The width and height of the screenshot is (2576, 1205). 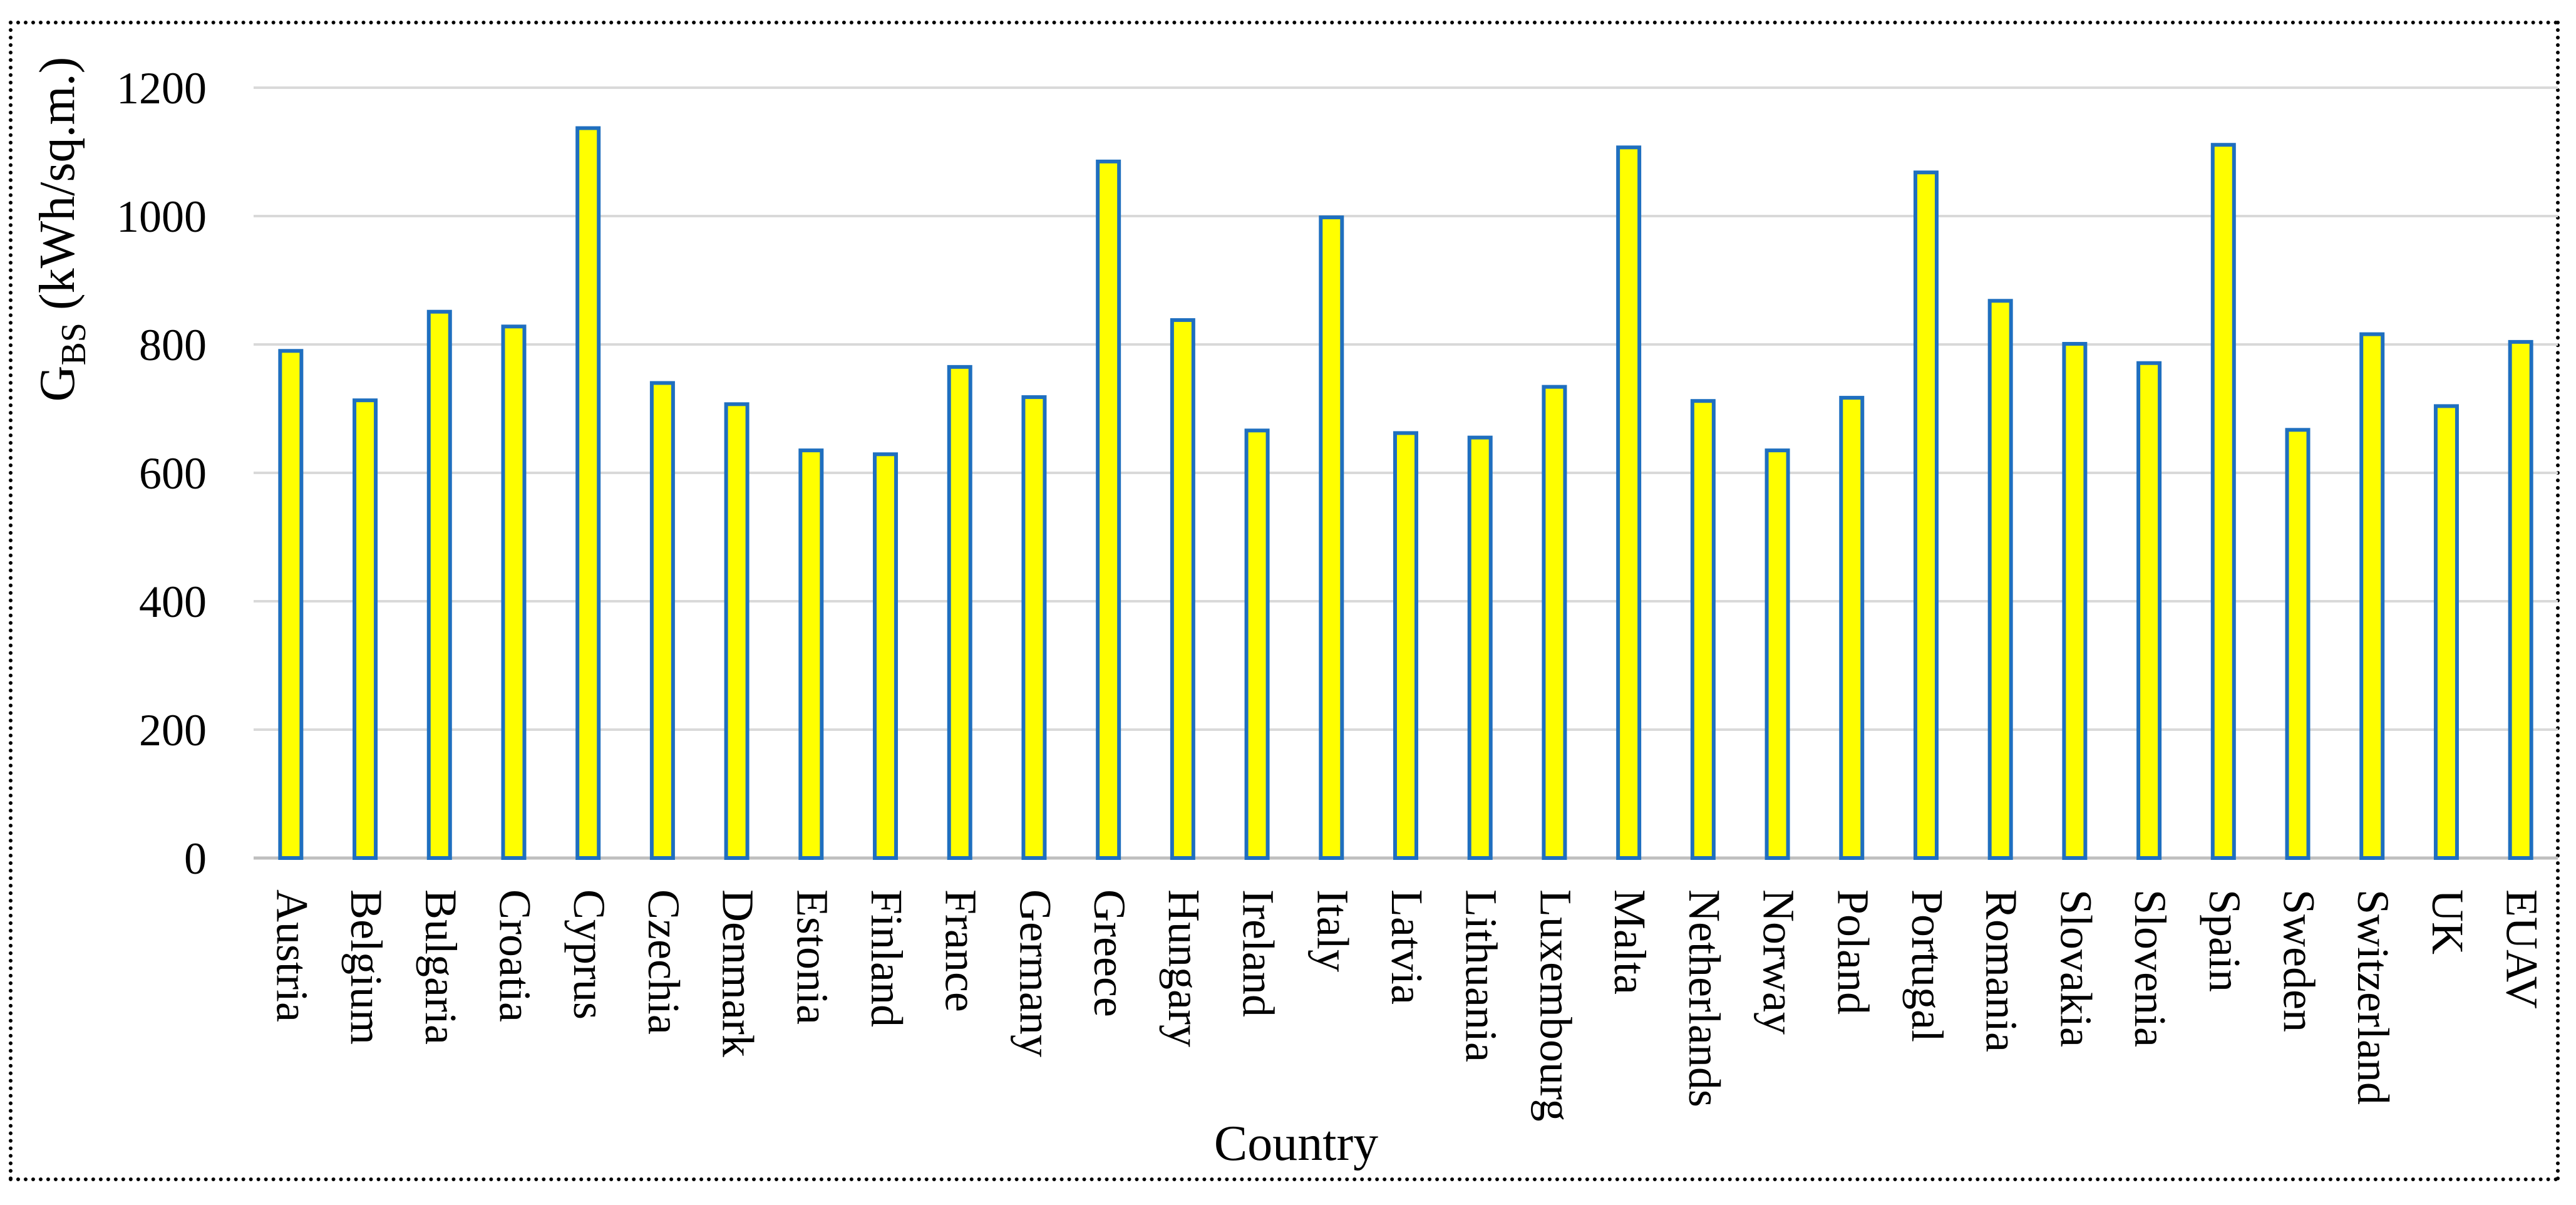 What do you see at coordinates (1630, 942) in the screenshot?
I see `x-tick-label: Malta` at bounding box center [1630, 942].